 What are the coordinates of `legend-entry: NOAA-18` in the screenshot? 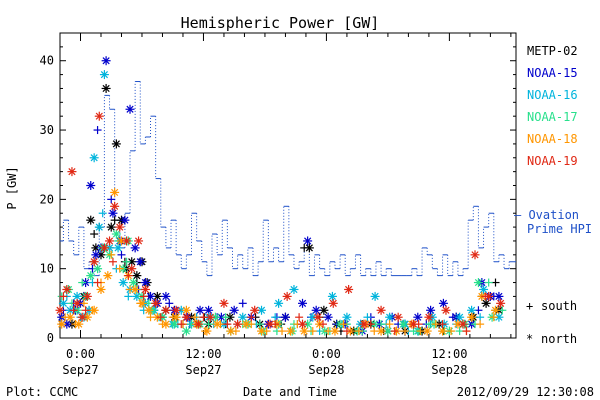 It's located at (552, 139).